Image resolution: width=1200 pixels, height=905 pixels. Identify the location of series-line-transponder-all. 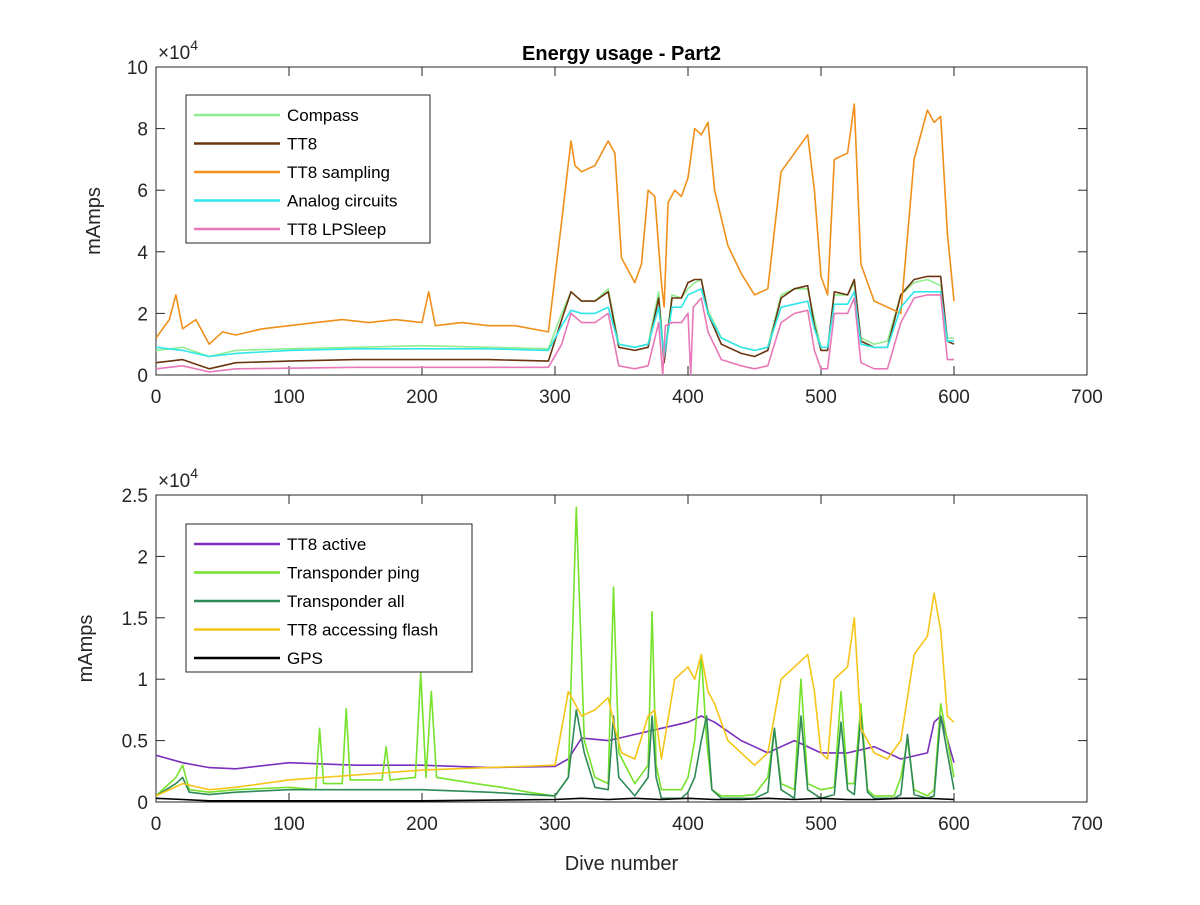
(555, 754).